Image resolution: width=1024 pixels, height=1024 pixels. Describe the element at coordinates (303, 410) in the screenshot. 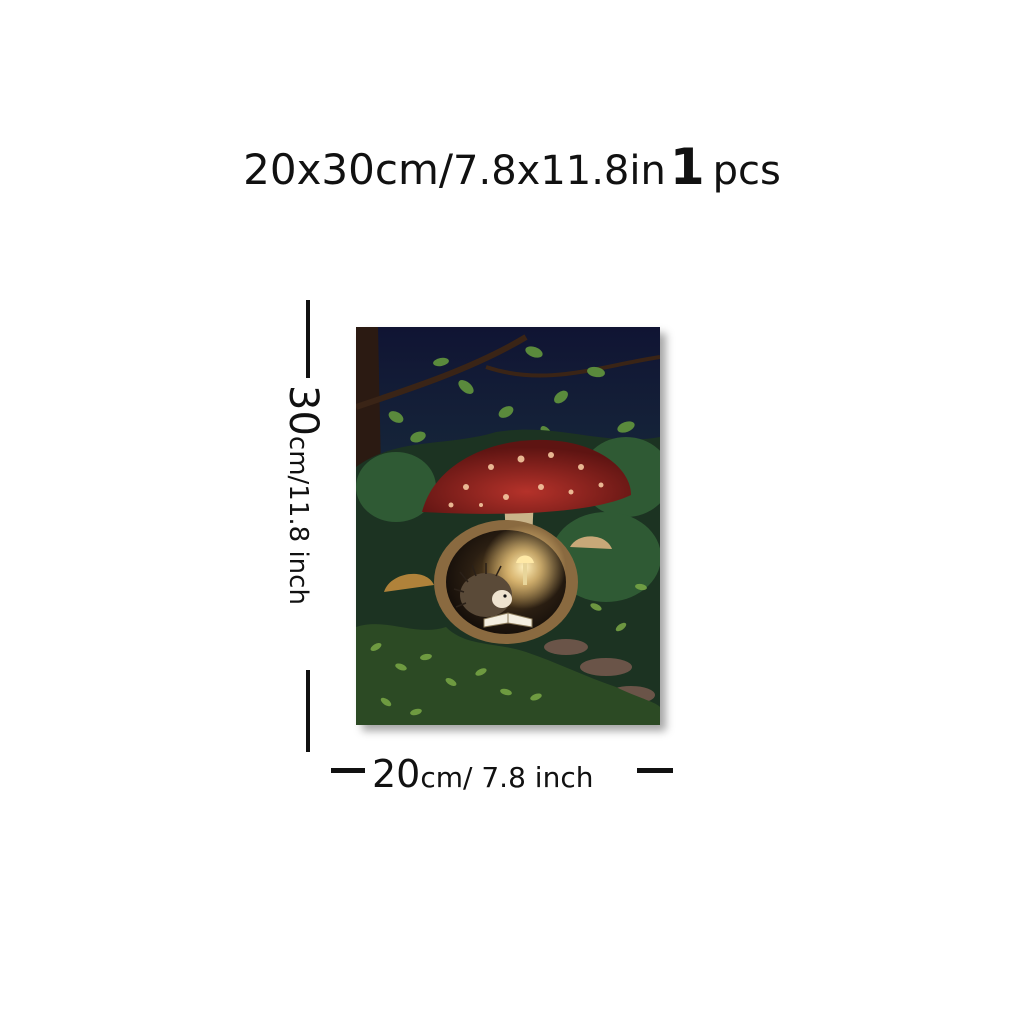

I see `height-value: 30` at that location.